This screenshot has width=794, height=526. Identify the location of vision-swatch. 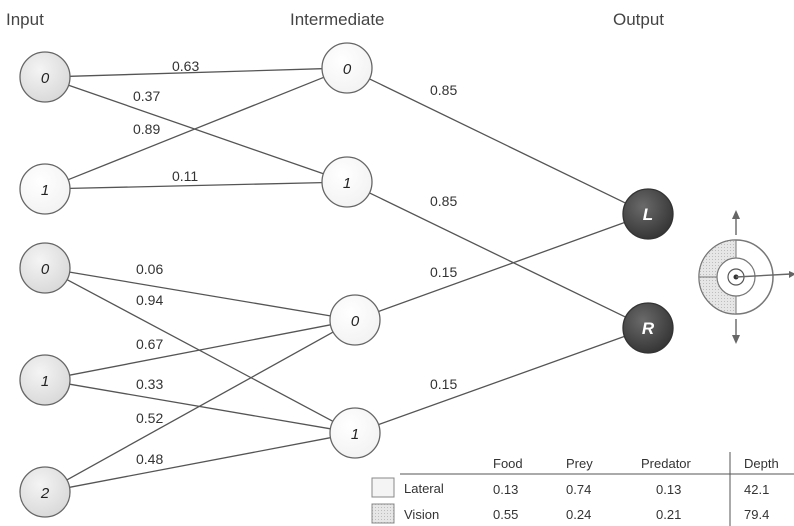
(383, 513).